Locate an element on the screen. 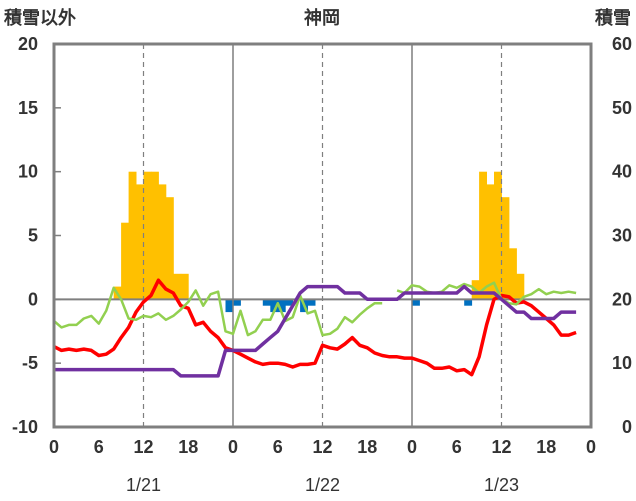 The image size is (636, 501). left-tick-label: 15 is located at coordinates (28, 108).